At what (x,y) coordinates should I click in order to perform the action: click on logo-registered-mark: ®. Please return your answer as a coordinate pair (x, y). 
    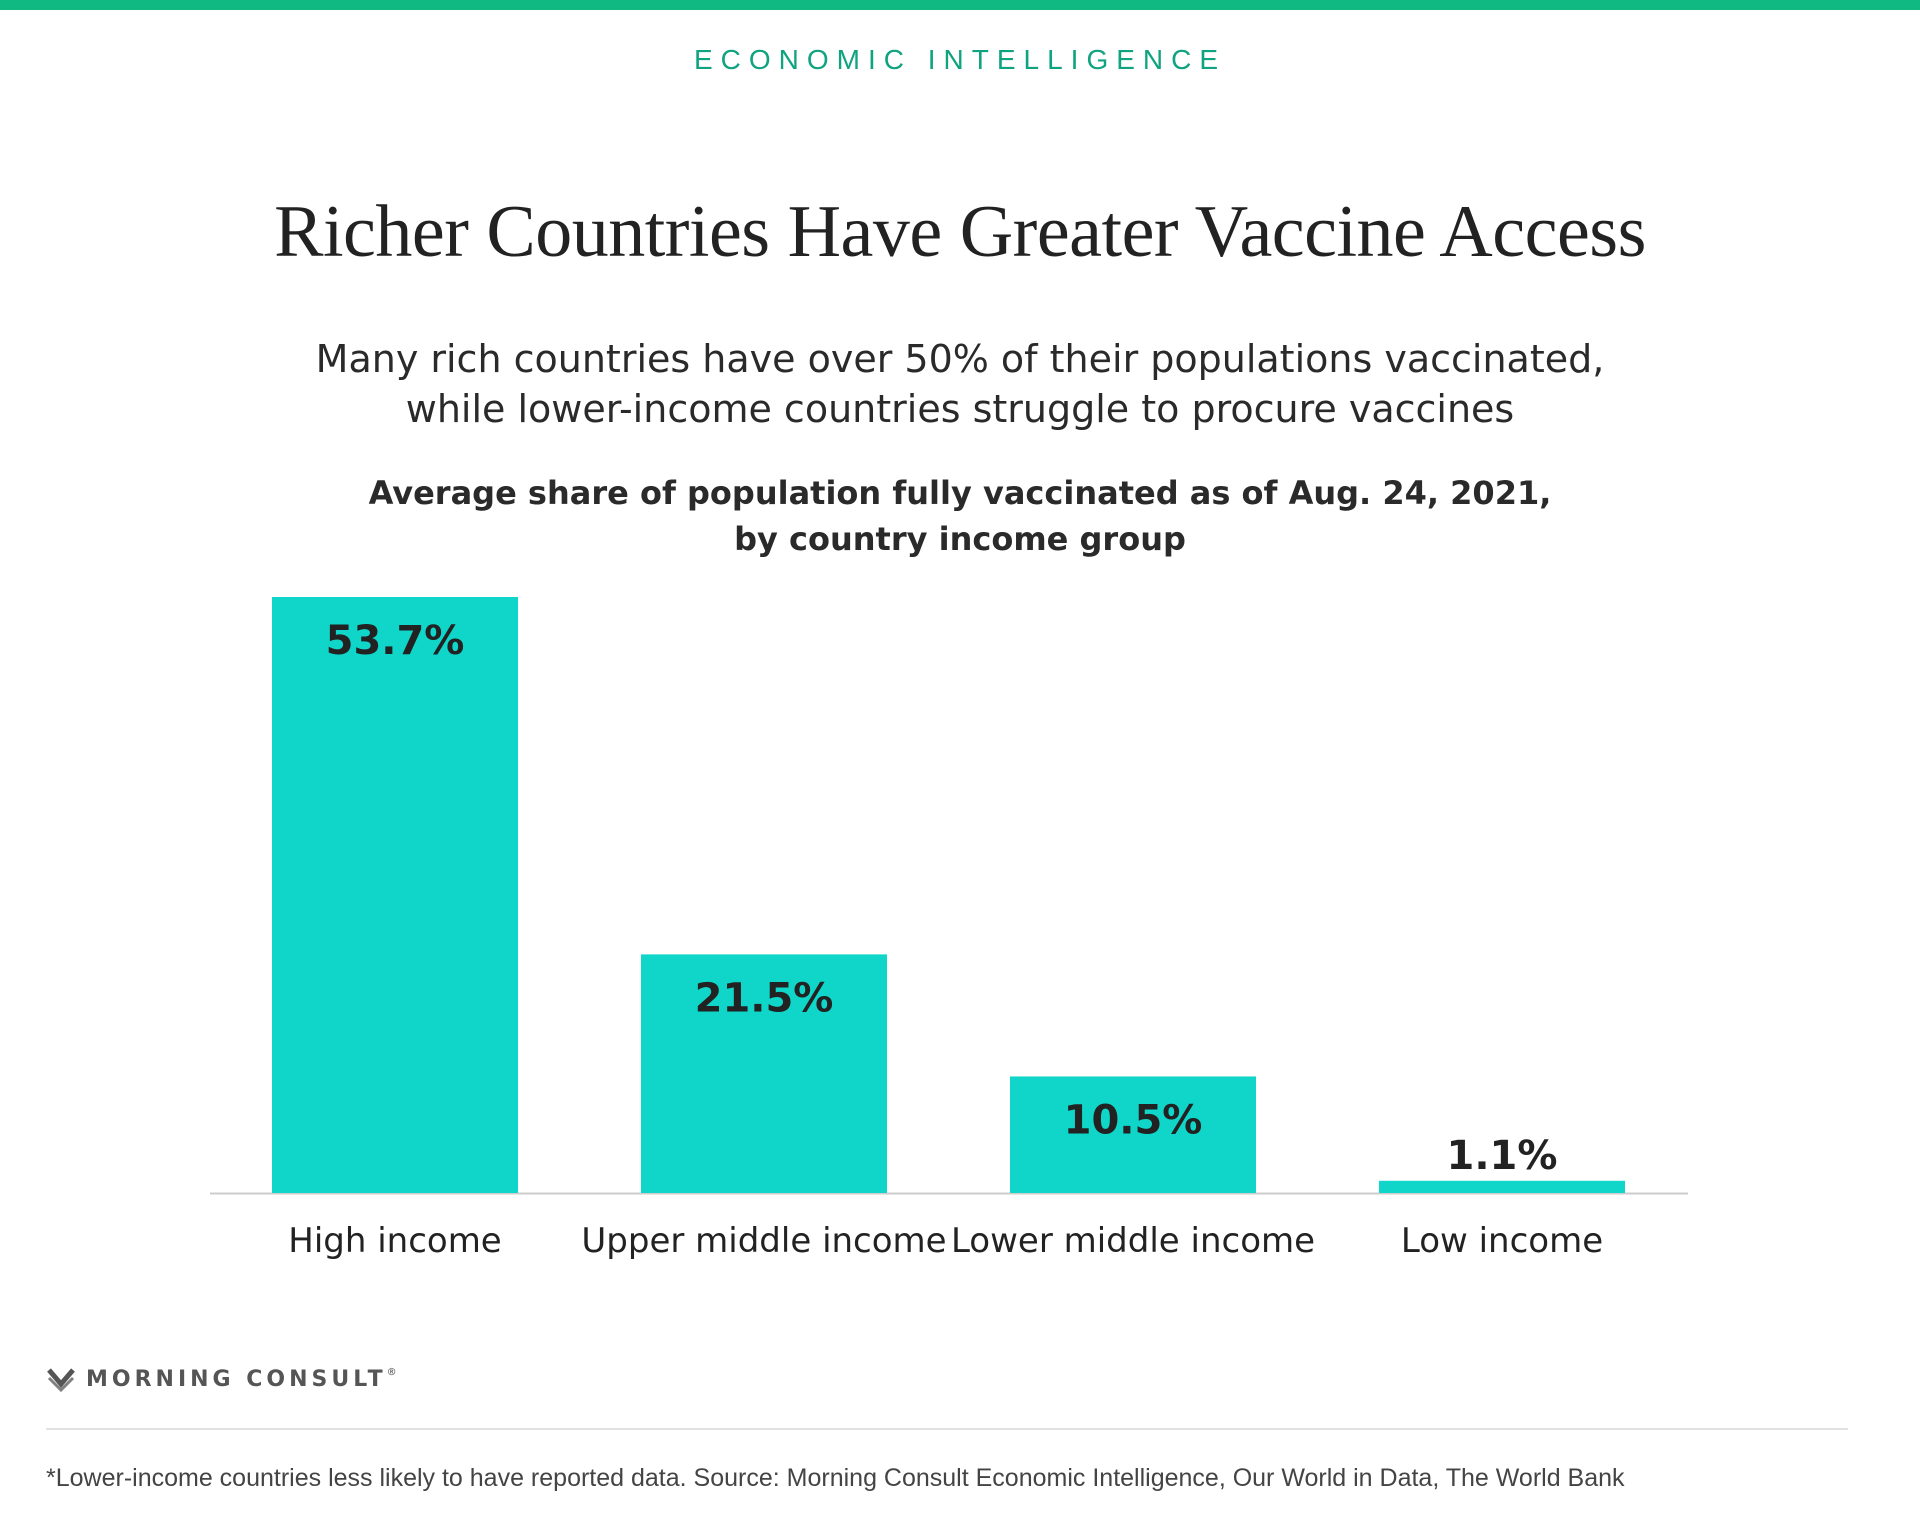
    Looking at the image, I should click on (391, 1372).